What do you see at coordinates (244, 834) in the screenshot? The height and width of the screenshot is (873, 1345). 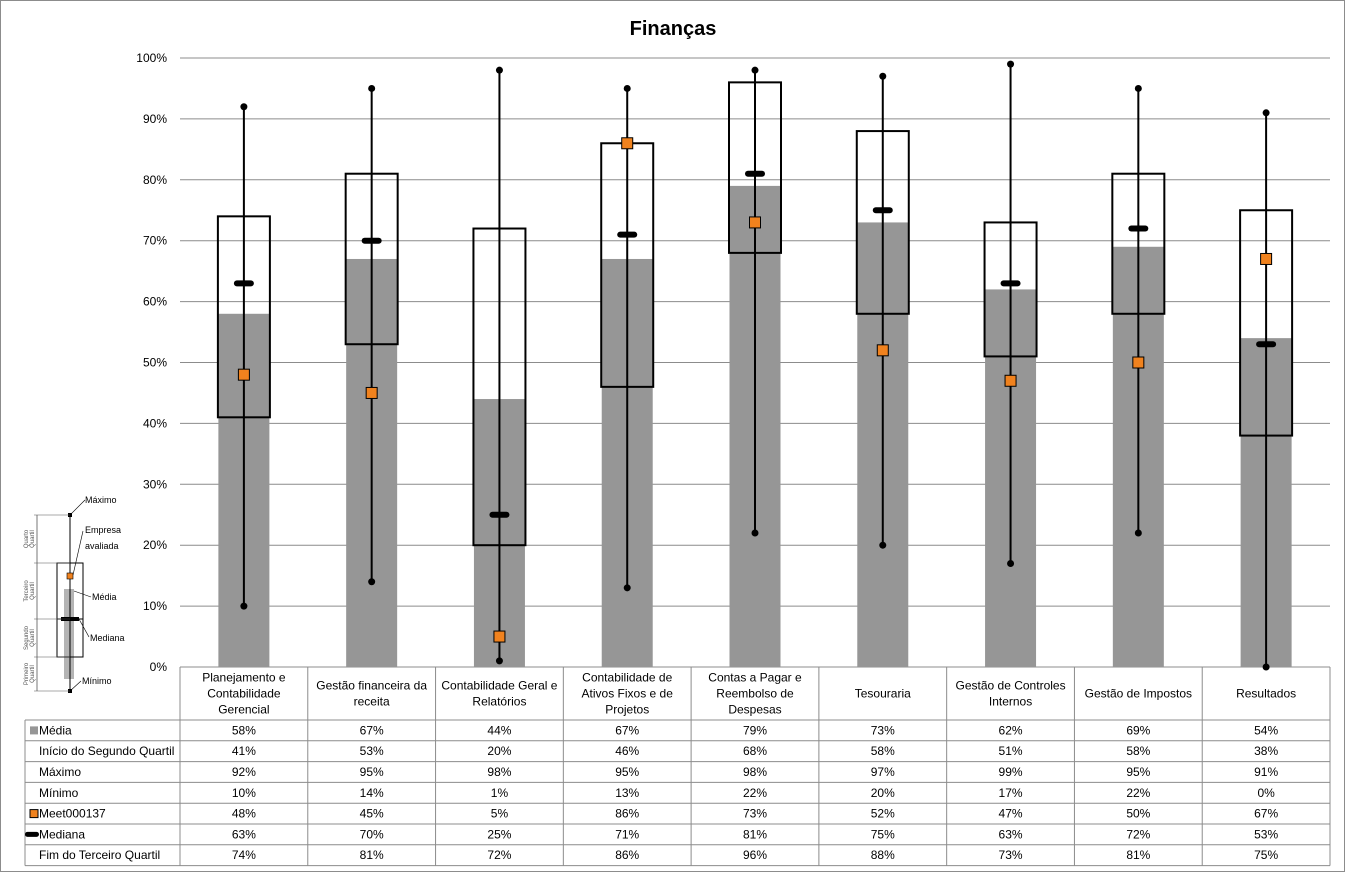 I see `table-cell: 63%` at bounding box center [244, 834].